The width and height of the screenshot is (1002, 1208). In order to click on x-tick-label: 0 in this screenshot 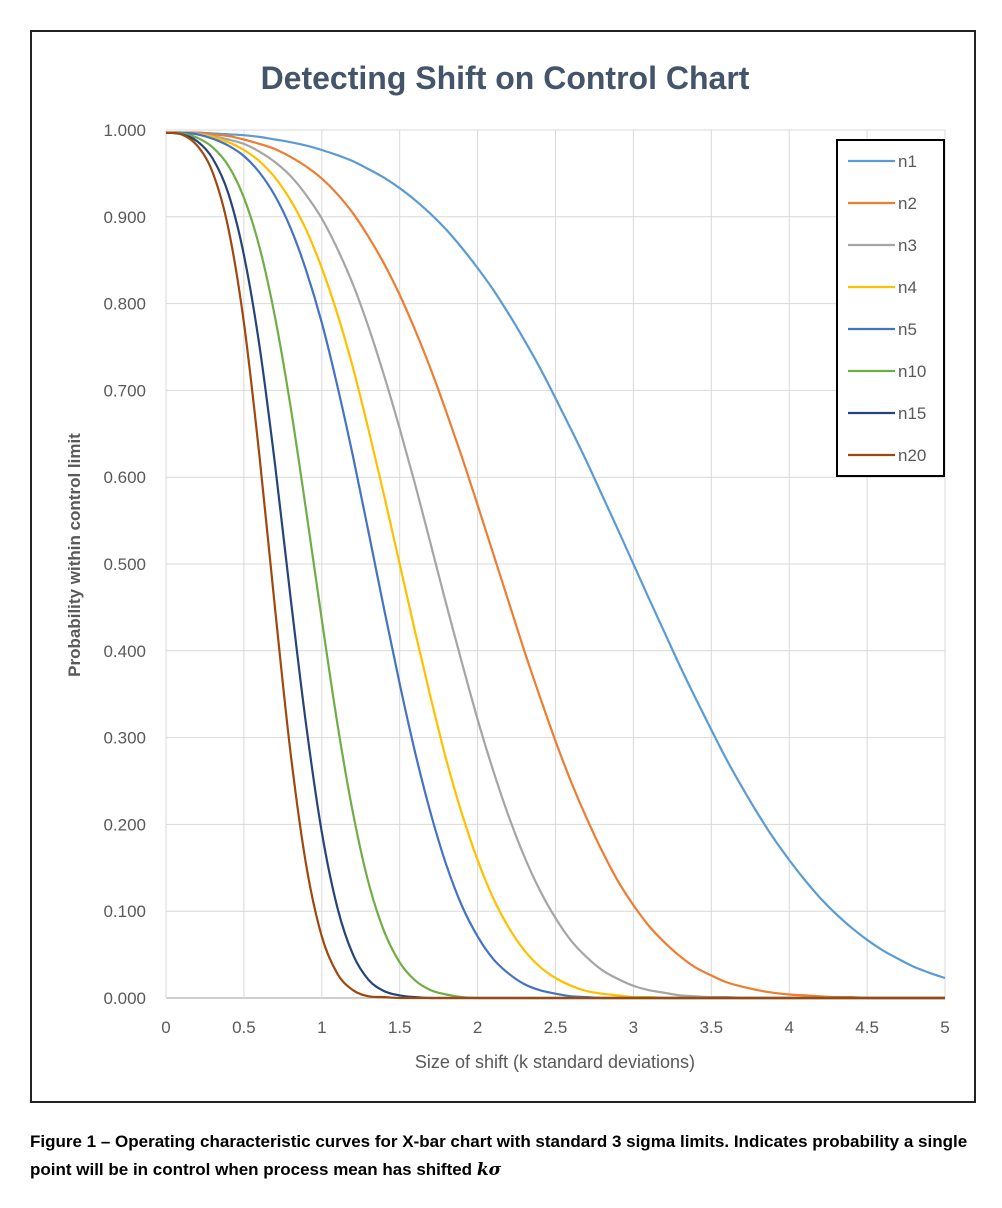, I will do `click(165, 1027)`.